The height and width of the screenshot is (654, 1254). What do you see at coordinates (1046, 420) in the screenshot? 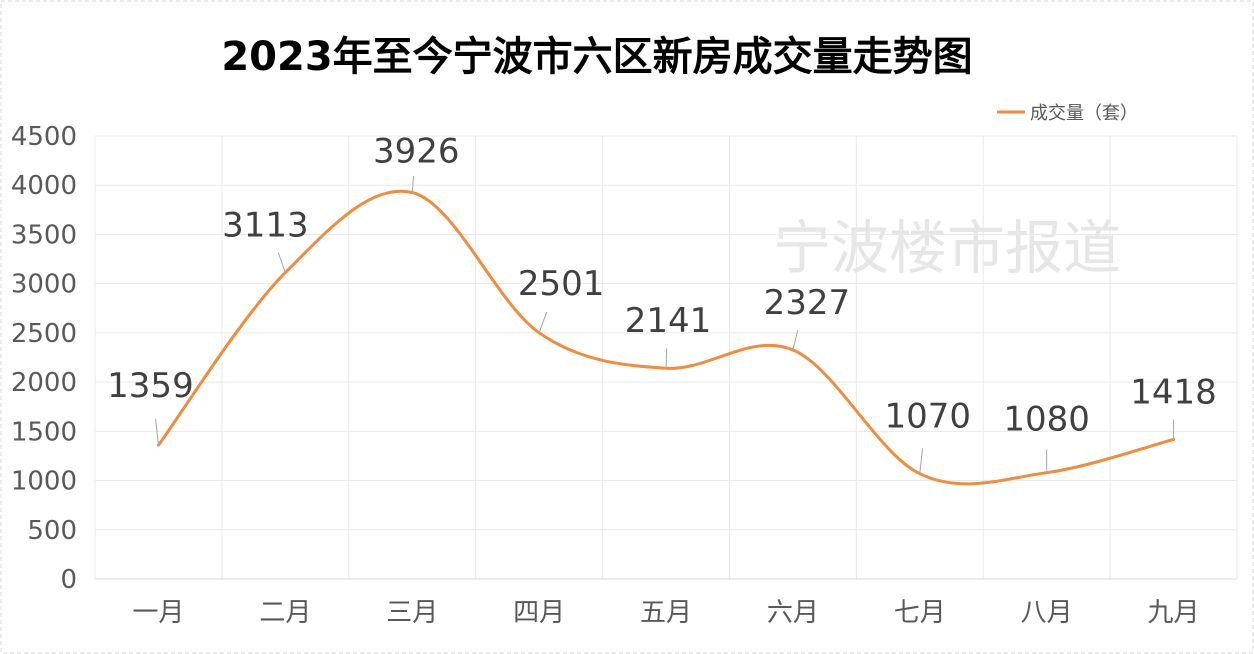
I see `data-label: 1080` at bounding box center [1046, 420].